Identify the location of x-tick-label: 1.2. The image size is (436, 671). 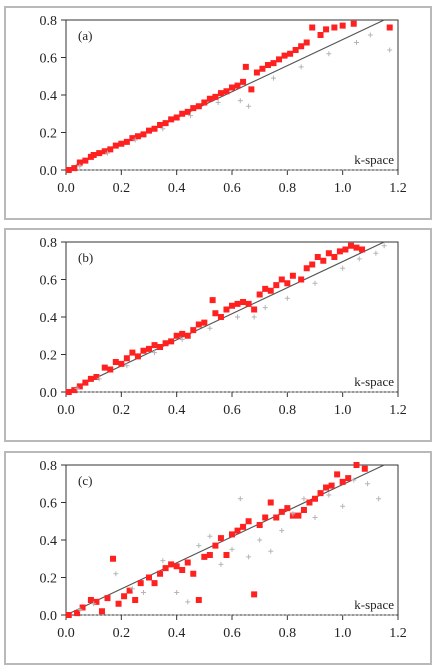
(398, 410).